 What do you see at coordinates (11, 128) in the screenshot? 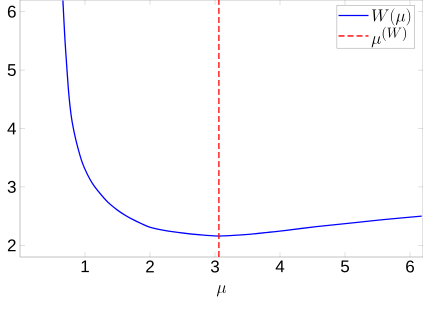
I see `y-tick-label: 4` at bounding box center [11, 128].